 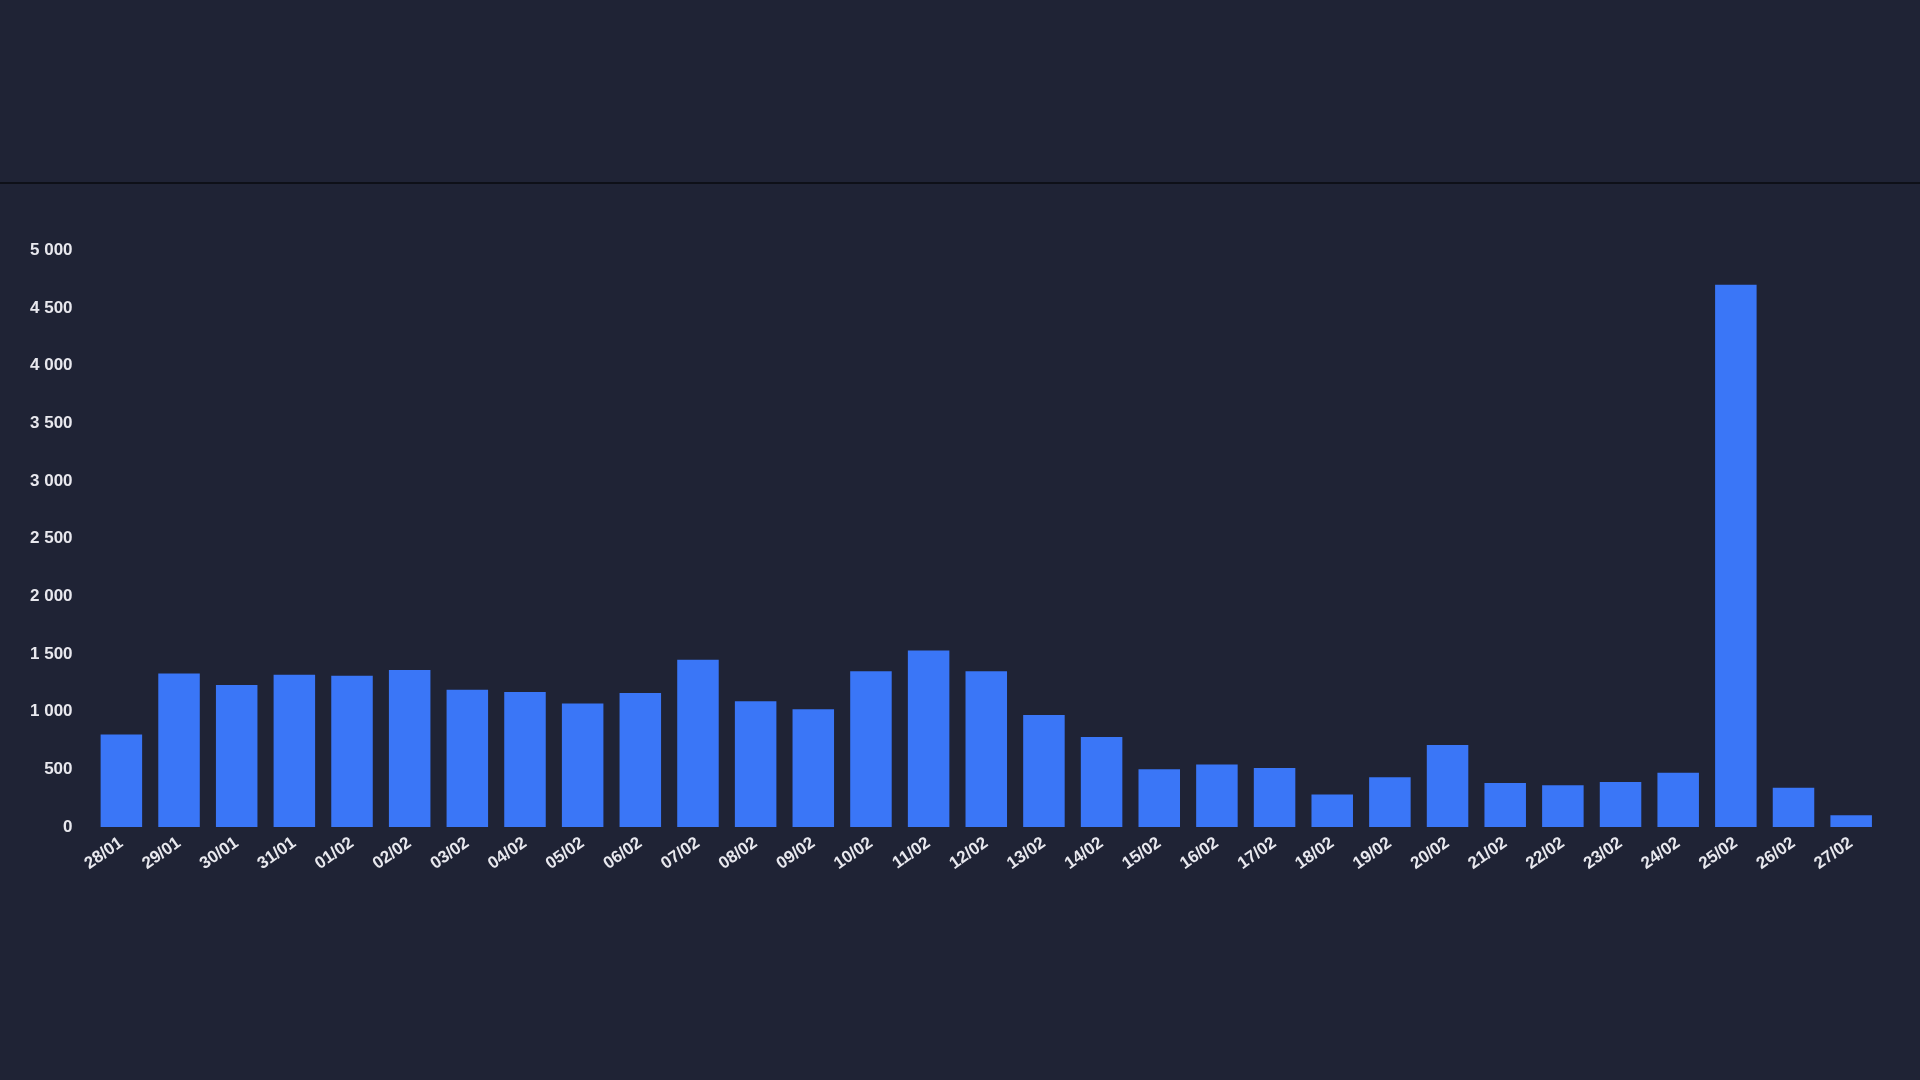 What do you see at coordinates (51, 595) in the screenshot?
I see `y-tick-label: 2 000` at bounding box center [51, 595].